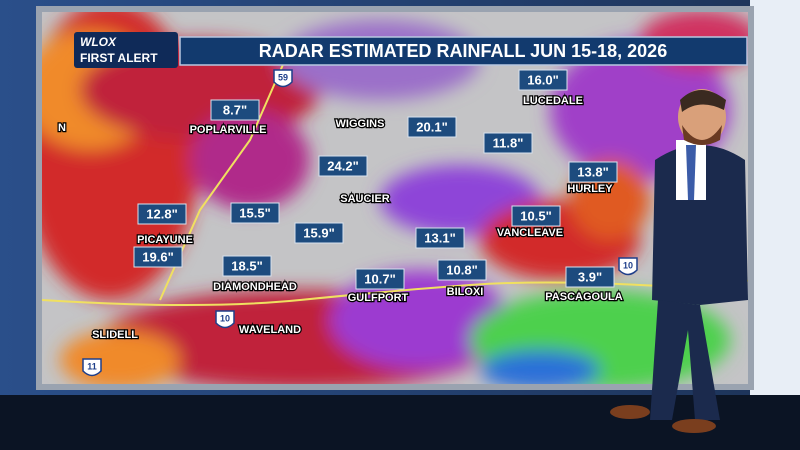  I want to click on town-label: WIGGINS, so click(360, 124).